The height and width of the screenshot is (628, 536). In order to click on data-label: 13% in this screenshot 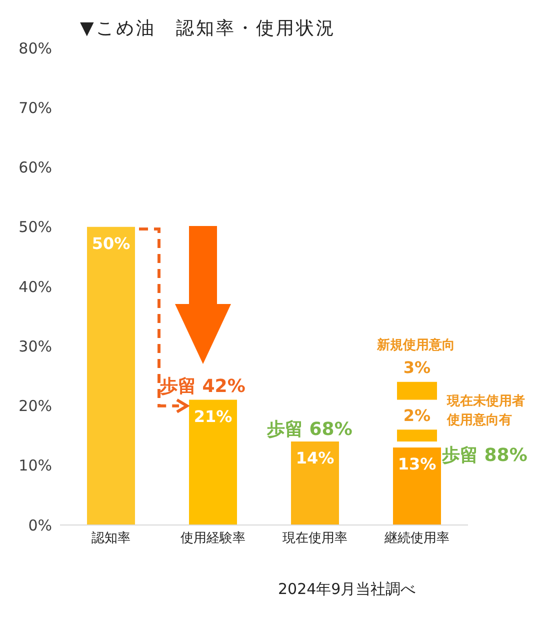, I will do `click(417, 464)`.